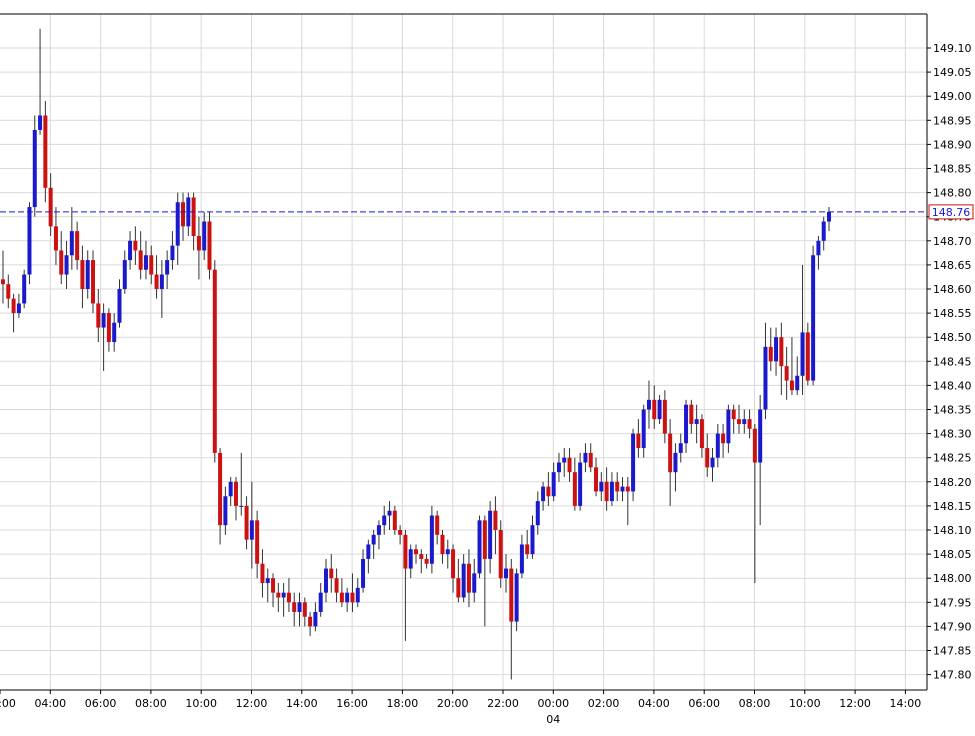  Describe the element at coordinates (952, 361) in the screenshot. I see `y-tick-label: 148.45` at that location.